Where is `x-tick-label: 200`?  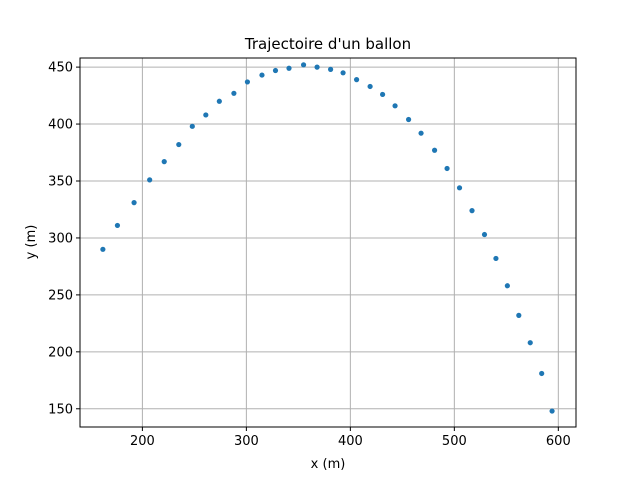 x-tick-label: 200 is located at coordinates (142, 441).